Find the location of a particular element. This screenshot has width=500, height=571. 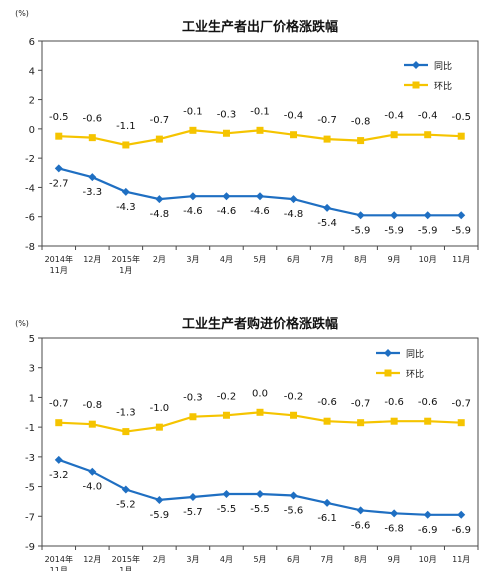

data-label: -3.2 is located at coordinates (59, 475).